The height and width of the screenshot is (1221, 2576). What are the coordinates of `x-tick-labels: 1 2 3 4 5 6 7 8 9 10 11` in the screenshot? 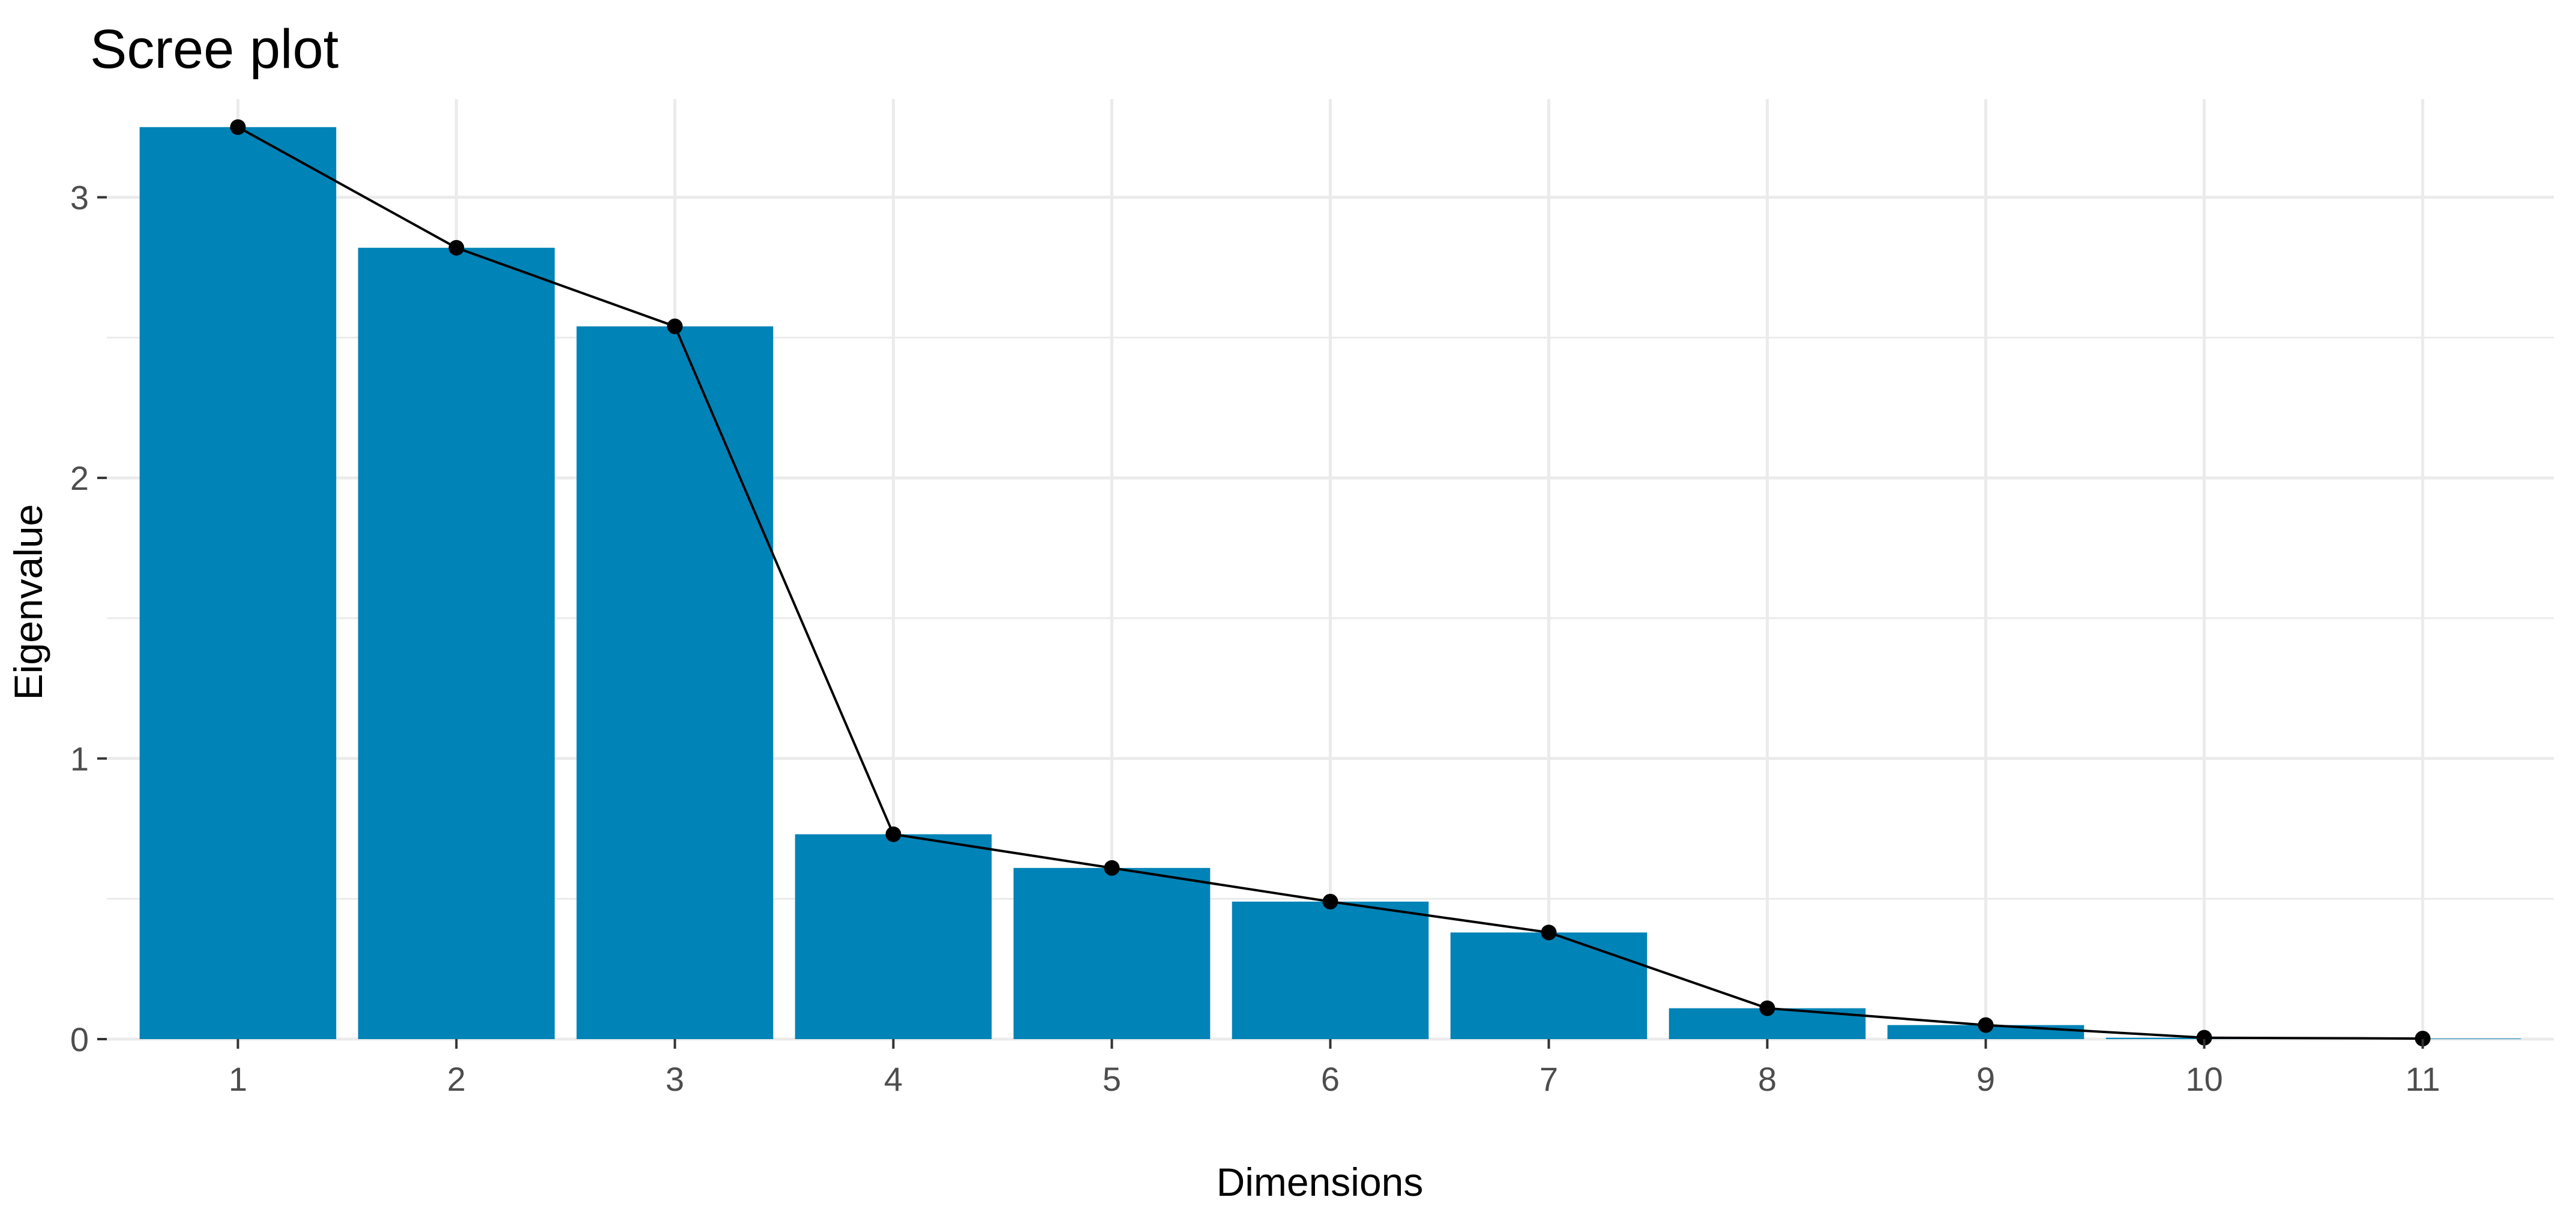 It's located at (1334, 1068).